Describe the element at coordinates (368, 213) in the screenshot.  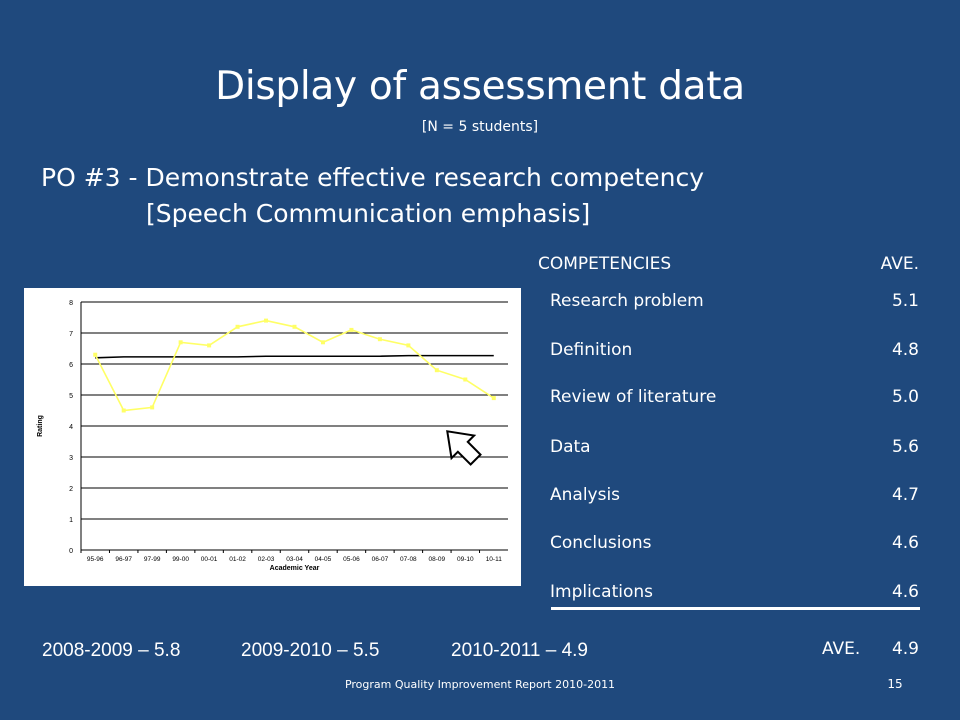
I see `program-outcome-emphasis: [Speech Communication emphasis]` at that location.